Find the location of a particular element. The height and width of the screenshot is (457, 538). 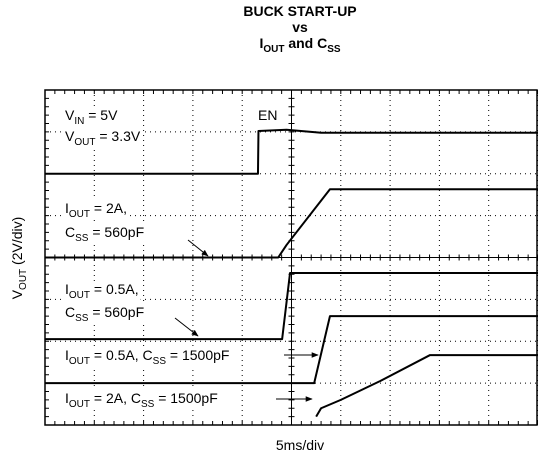

chart-title: IOUT and CSS is located at coordinates (299, 45).